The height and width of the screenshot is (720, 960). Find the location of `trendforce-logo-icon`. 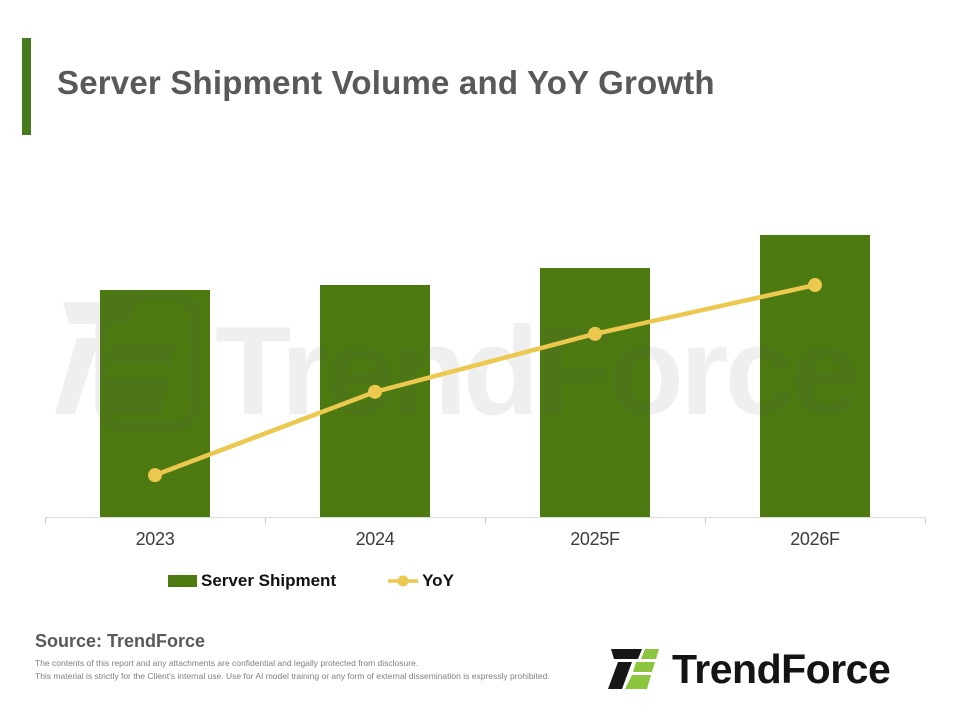

trendforce-logo-icon is located at coordinates (633, 669).